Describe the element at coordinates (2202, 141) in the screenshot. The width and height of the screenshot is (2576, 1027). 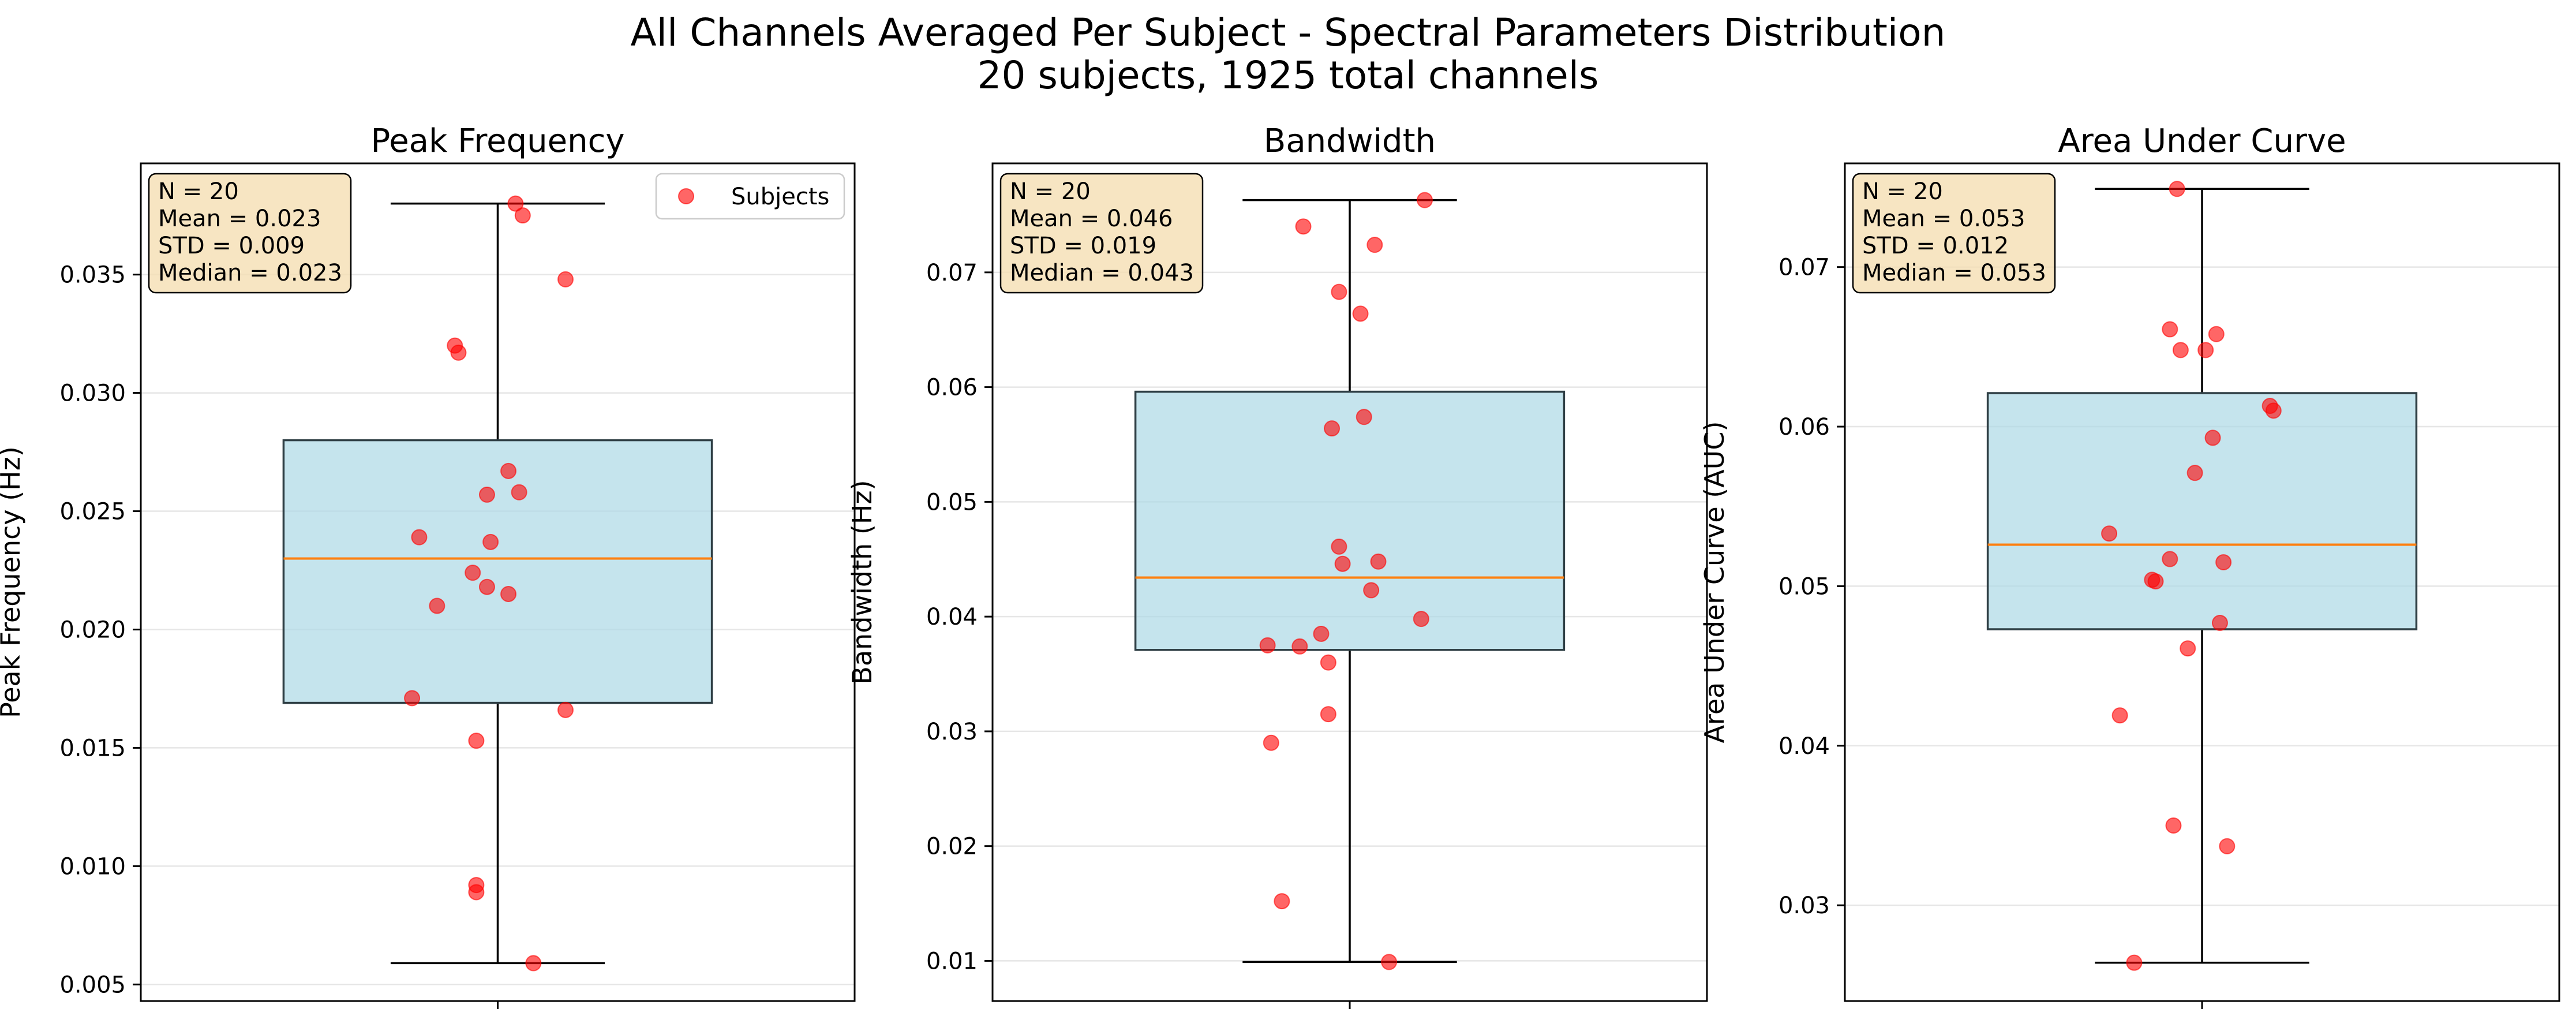
I see `panel-title: Area Under Curve` at that location.